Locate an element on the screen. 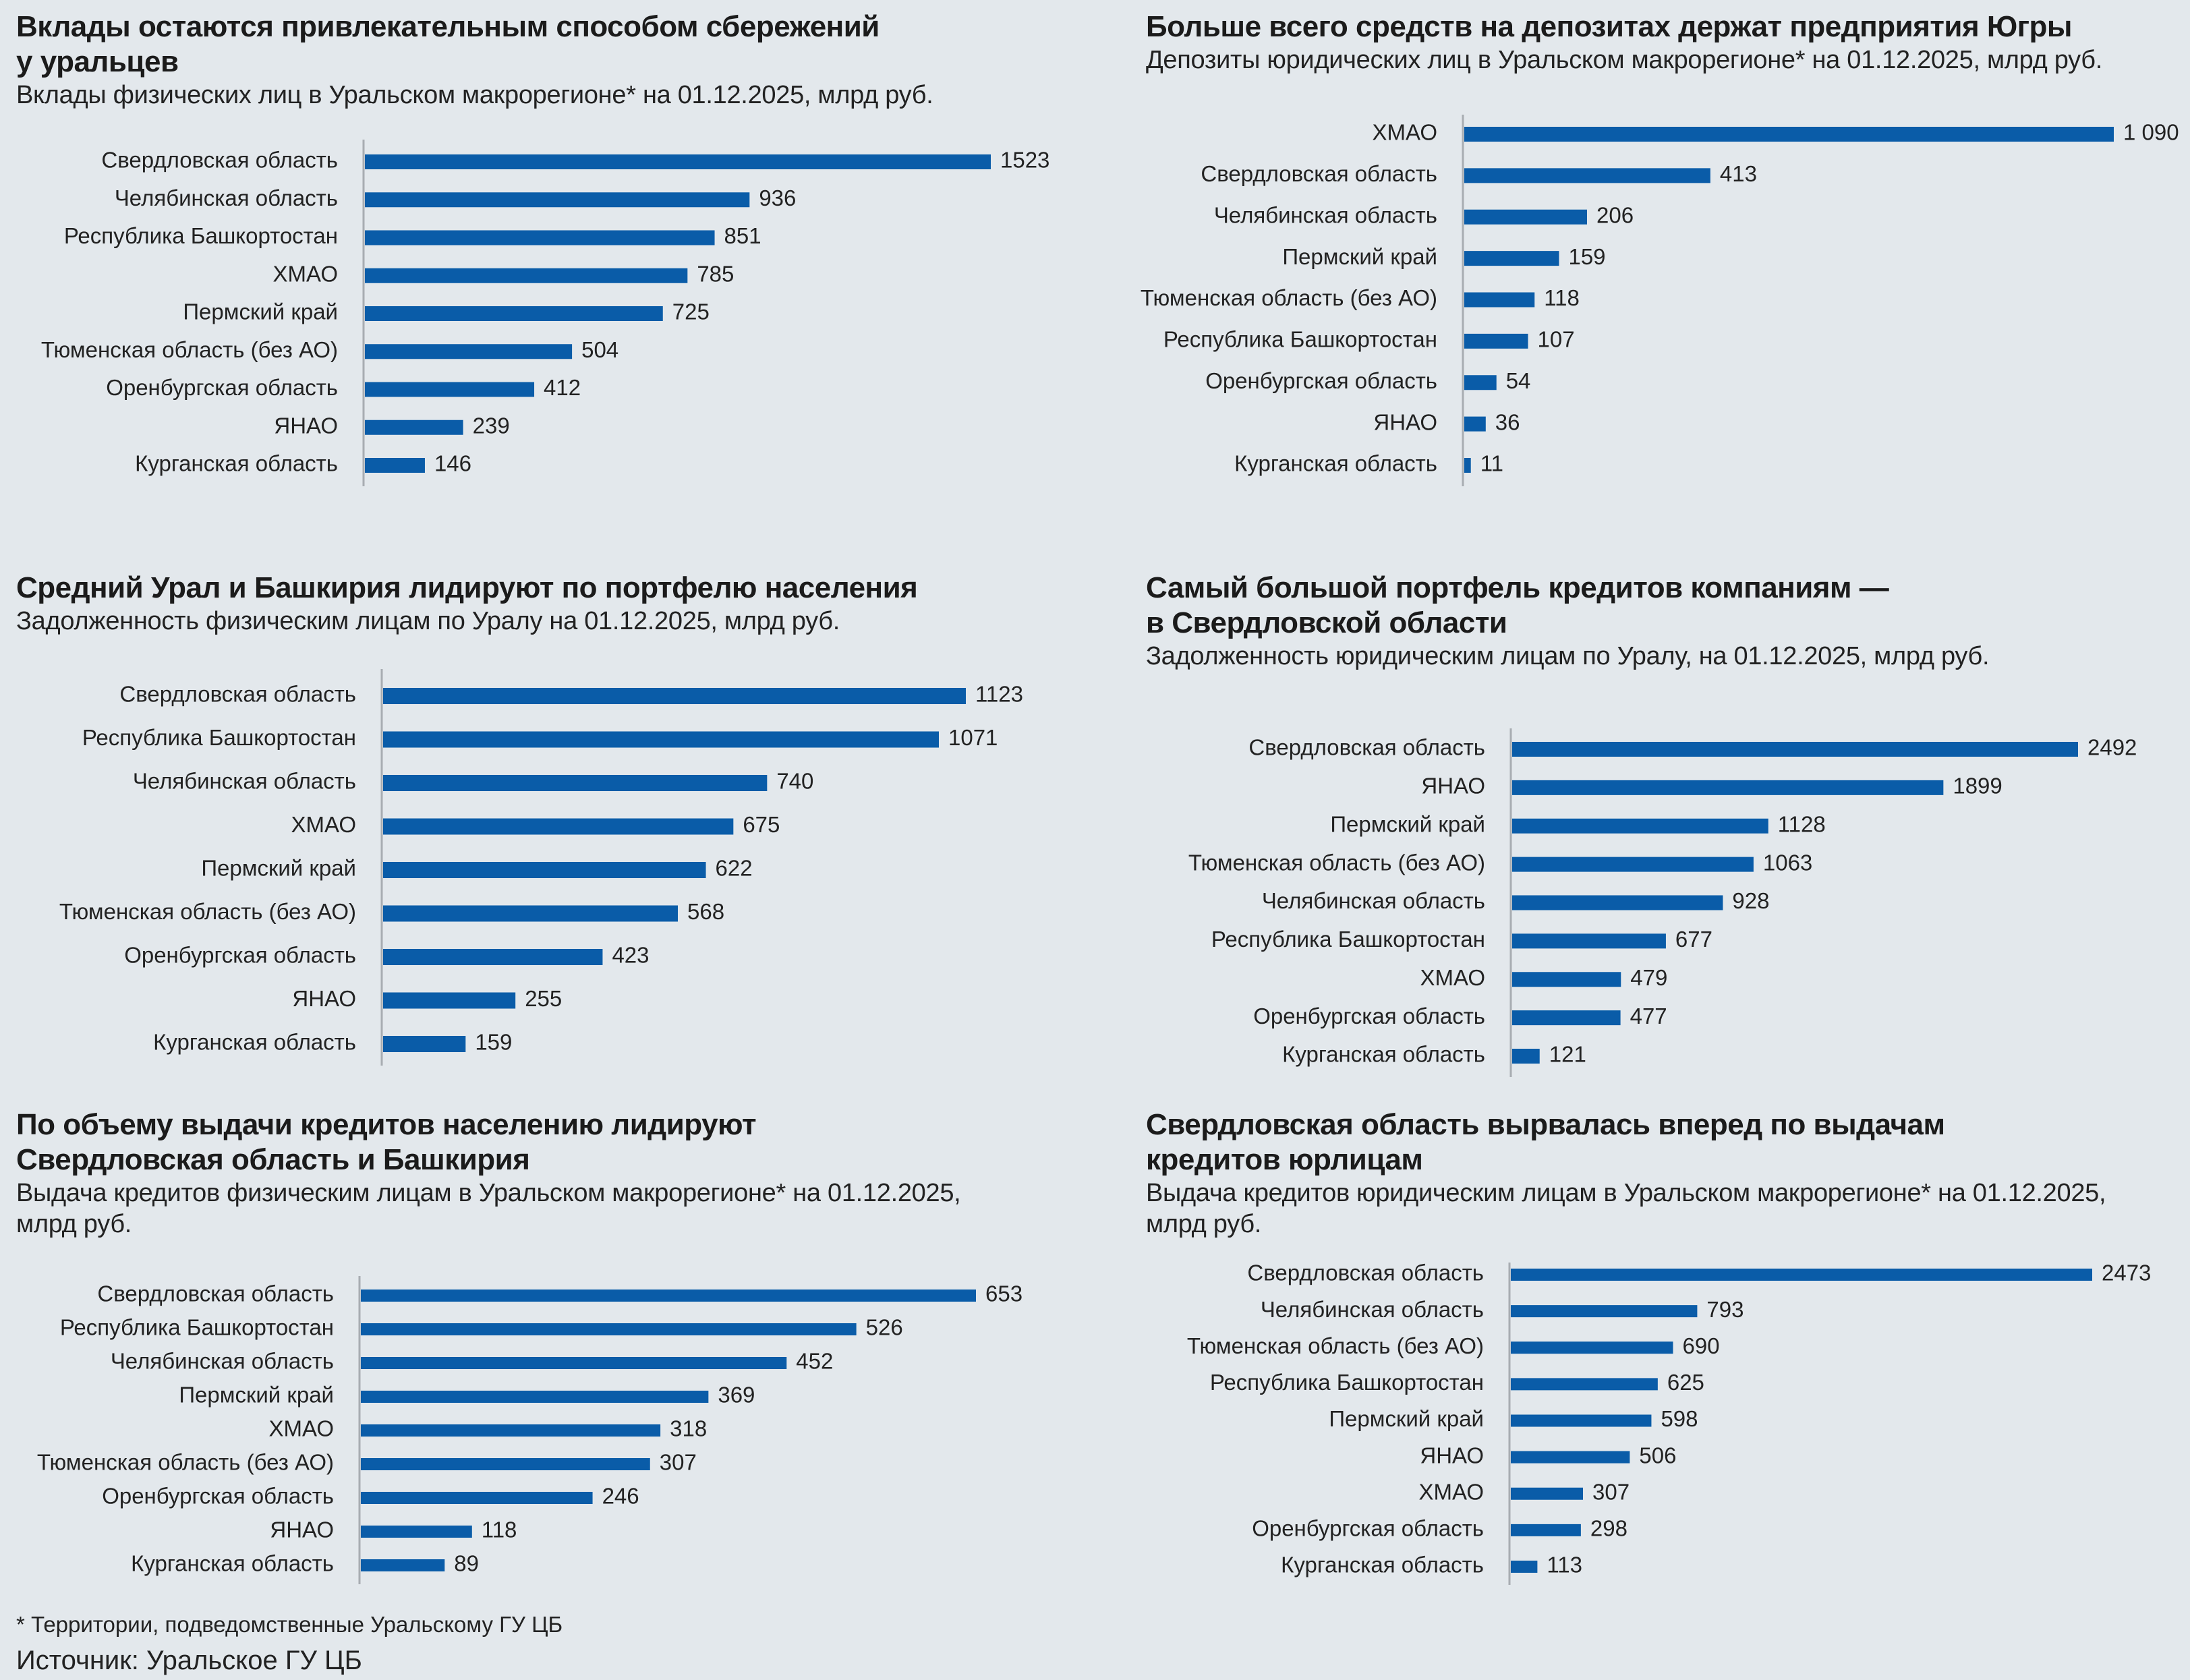 Image resolution: width=2190 pixels, height=1680 pixels. value-label: 239 is located at coordinates (492, 425).